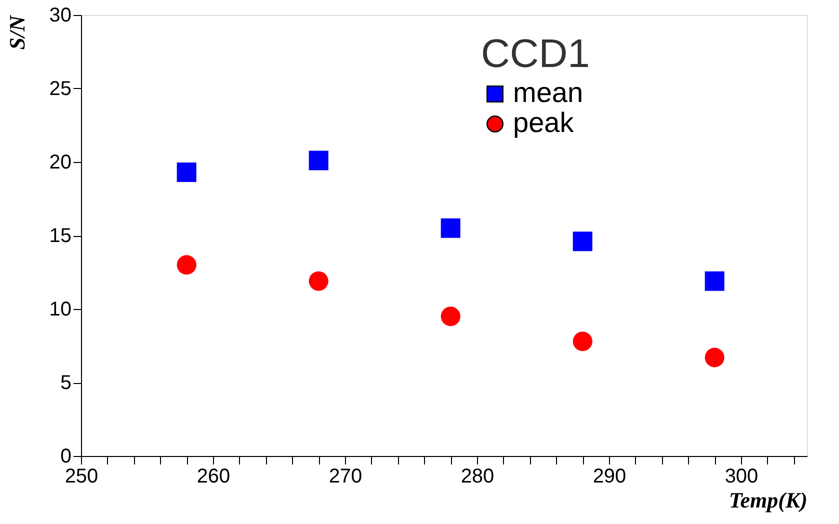 This screenshot has width=839, height=524. Describe the element at coordinates (544, 122) in the screenshot. I see `legend-label: peak` at that location.